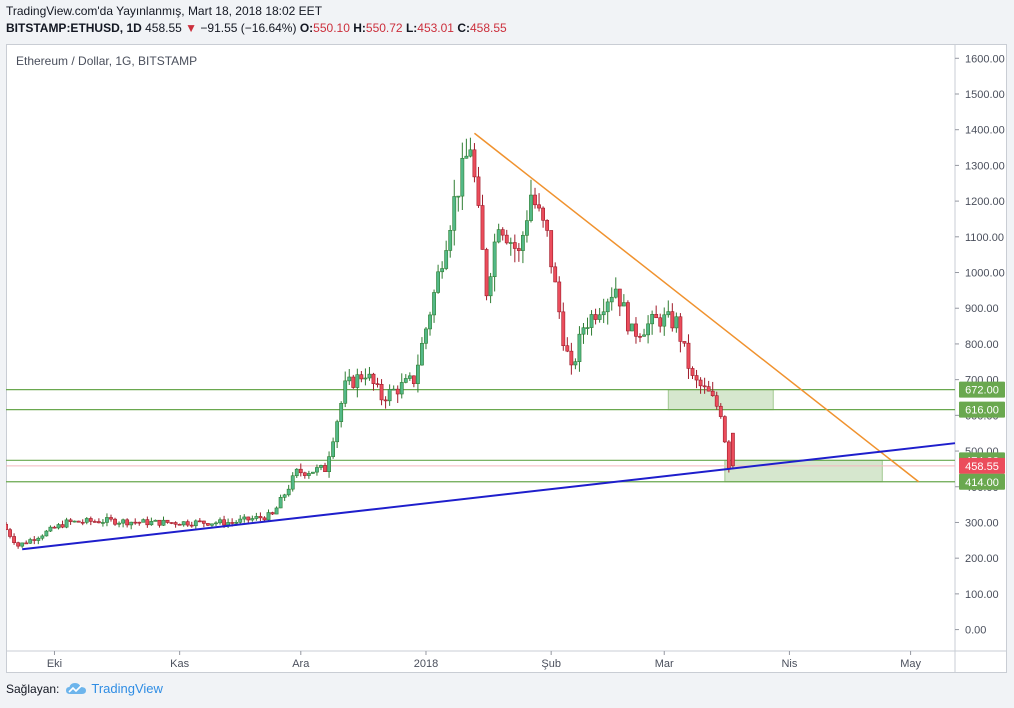 Image resolution: width=1014 pixels, height=708 pixels. Describe the element at coordinates (114, 688) in the screenshot. I see `tradingview-logo: TradingView` at that location.